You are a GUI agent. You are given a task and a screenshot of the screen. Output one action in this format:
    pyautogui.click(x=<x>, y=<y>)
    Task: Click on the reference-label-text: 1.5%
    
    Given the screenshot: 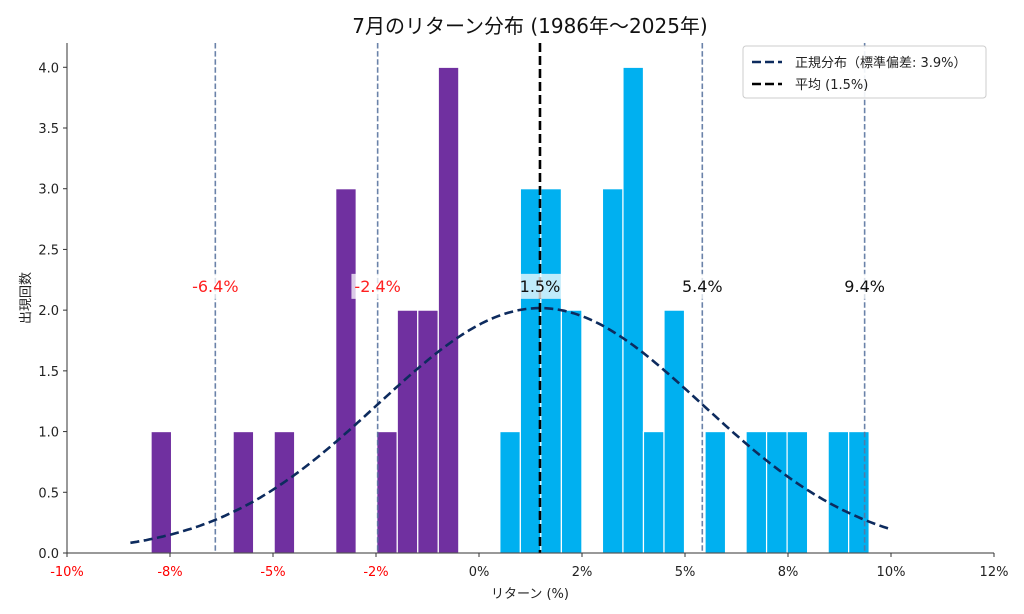 What is the action you would take?
    pyautogui.click(x=540, y=286)
    